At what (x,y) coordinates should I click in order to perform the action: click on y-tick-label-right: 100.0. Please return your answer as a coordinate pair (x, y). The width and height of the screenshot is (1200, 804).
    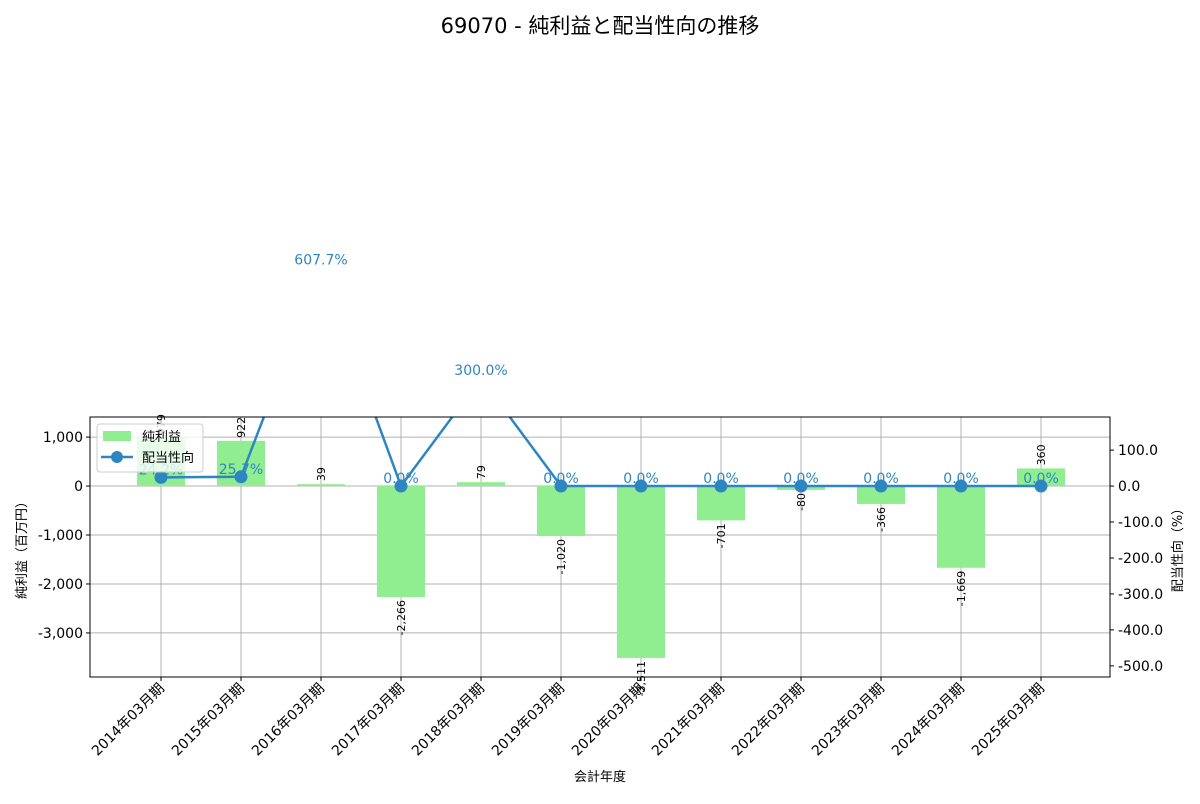
    Looking at the image, I should click on (1138, 451).